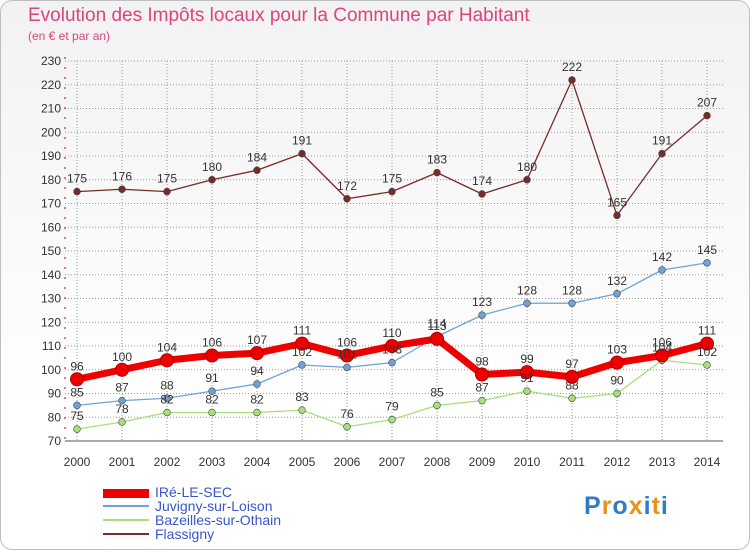 This screenshot has width=750, height=550. Describe the element at coordinates (212, 343) in the screenshot. I see `data-label-ir-le-sec: 106` at that location.